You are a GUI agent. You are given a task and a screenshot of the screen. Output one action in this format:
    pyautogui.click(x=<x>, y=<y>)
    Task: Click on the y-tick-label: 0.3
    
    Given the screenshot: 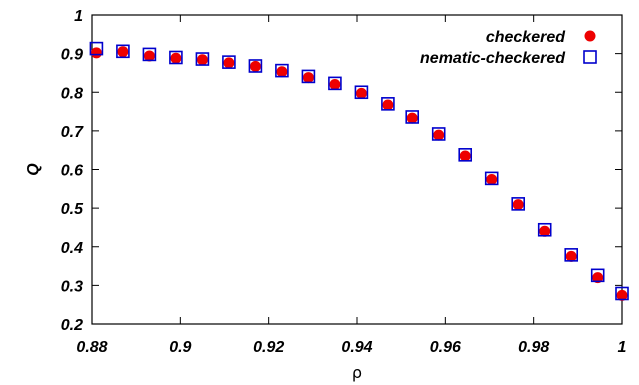 What is the action you would take?
    pyautogui.click(x=72, y=286)
    